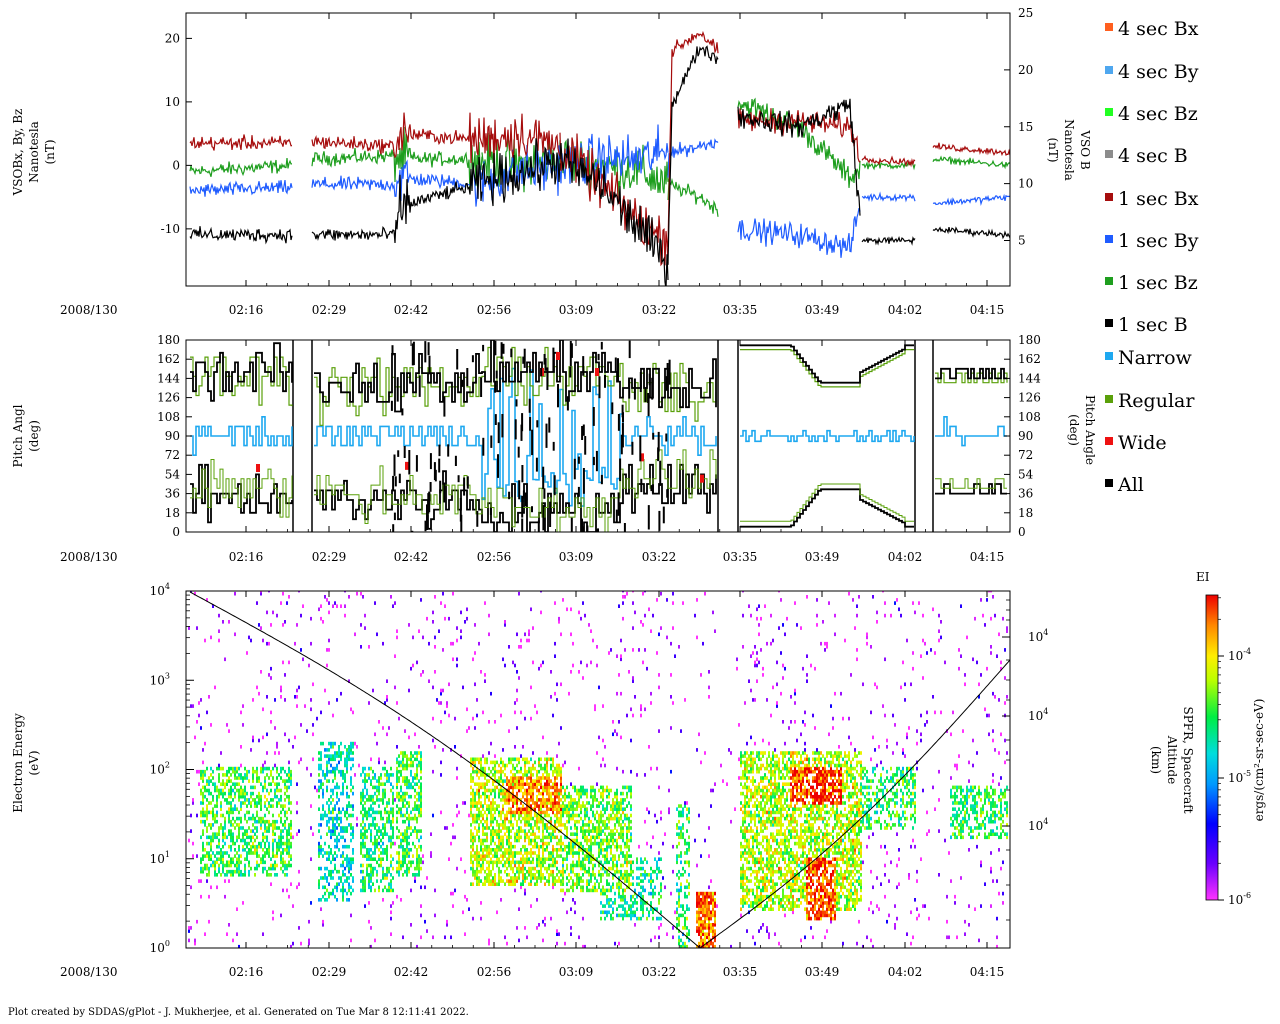 The width and height of the screenshot is (1280, 1024). I want to click on mag-xtick-label: 04:02, so click(905, 310).